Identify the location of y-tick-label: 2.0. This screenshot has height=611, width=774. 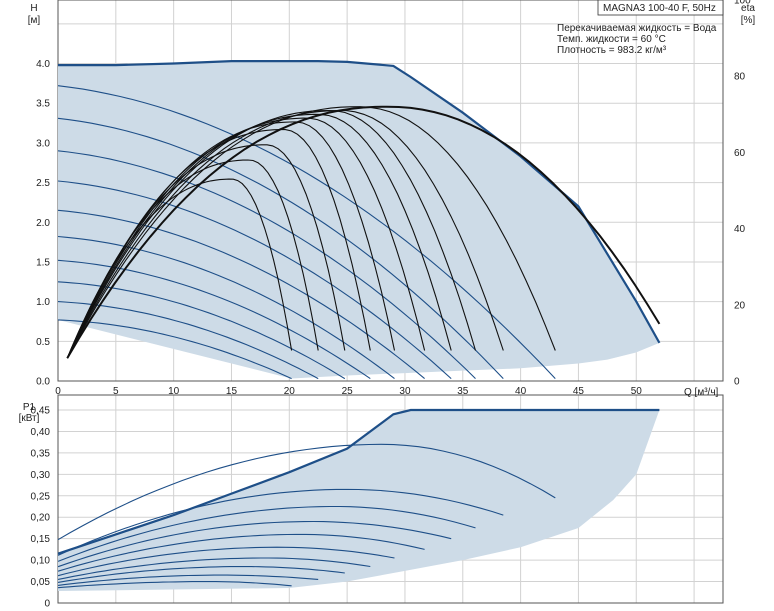
(43, 223).